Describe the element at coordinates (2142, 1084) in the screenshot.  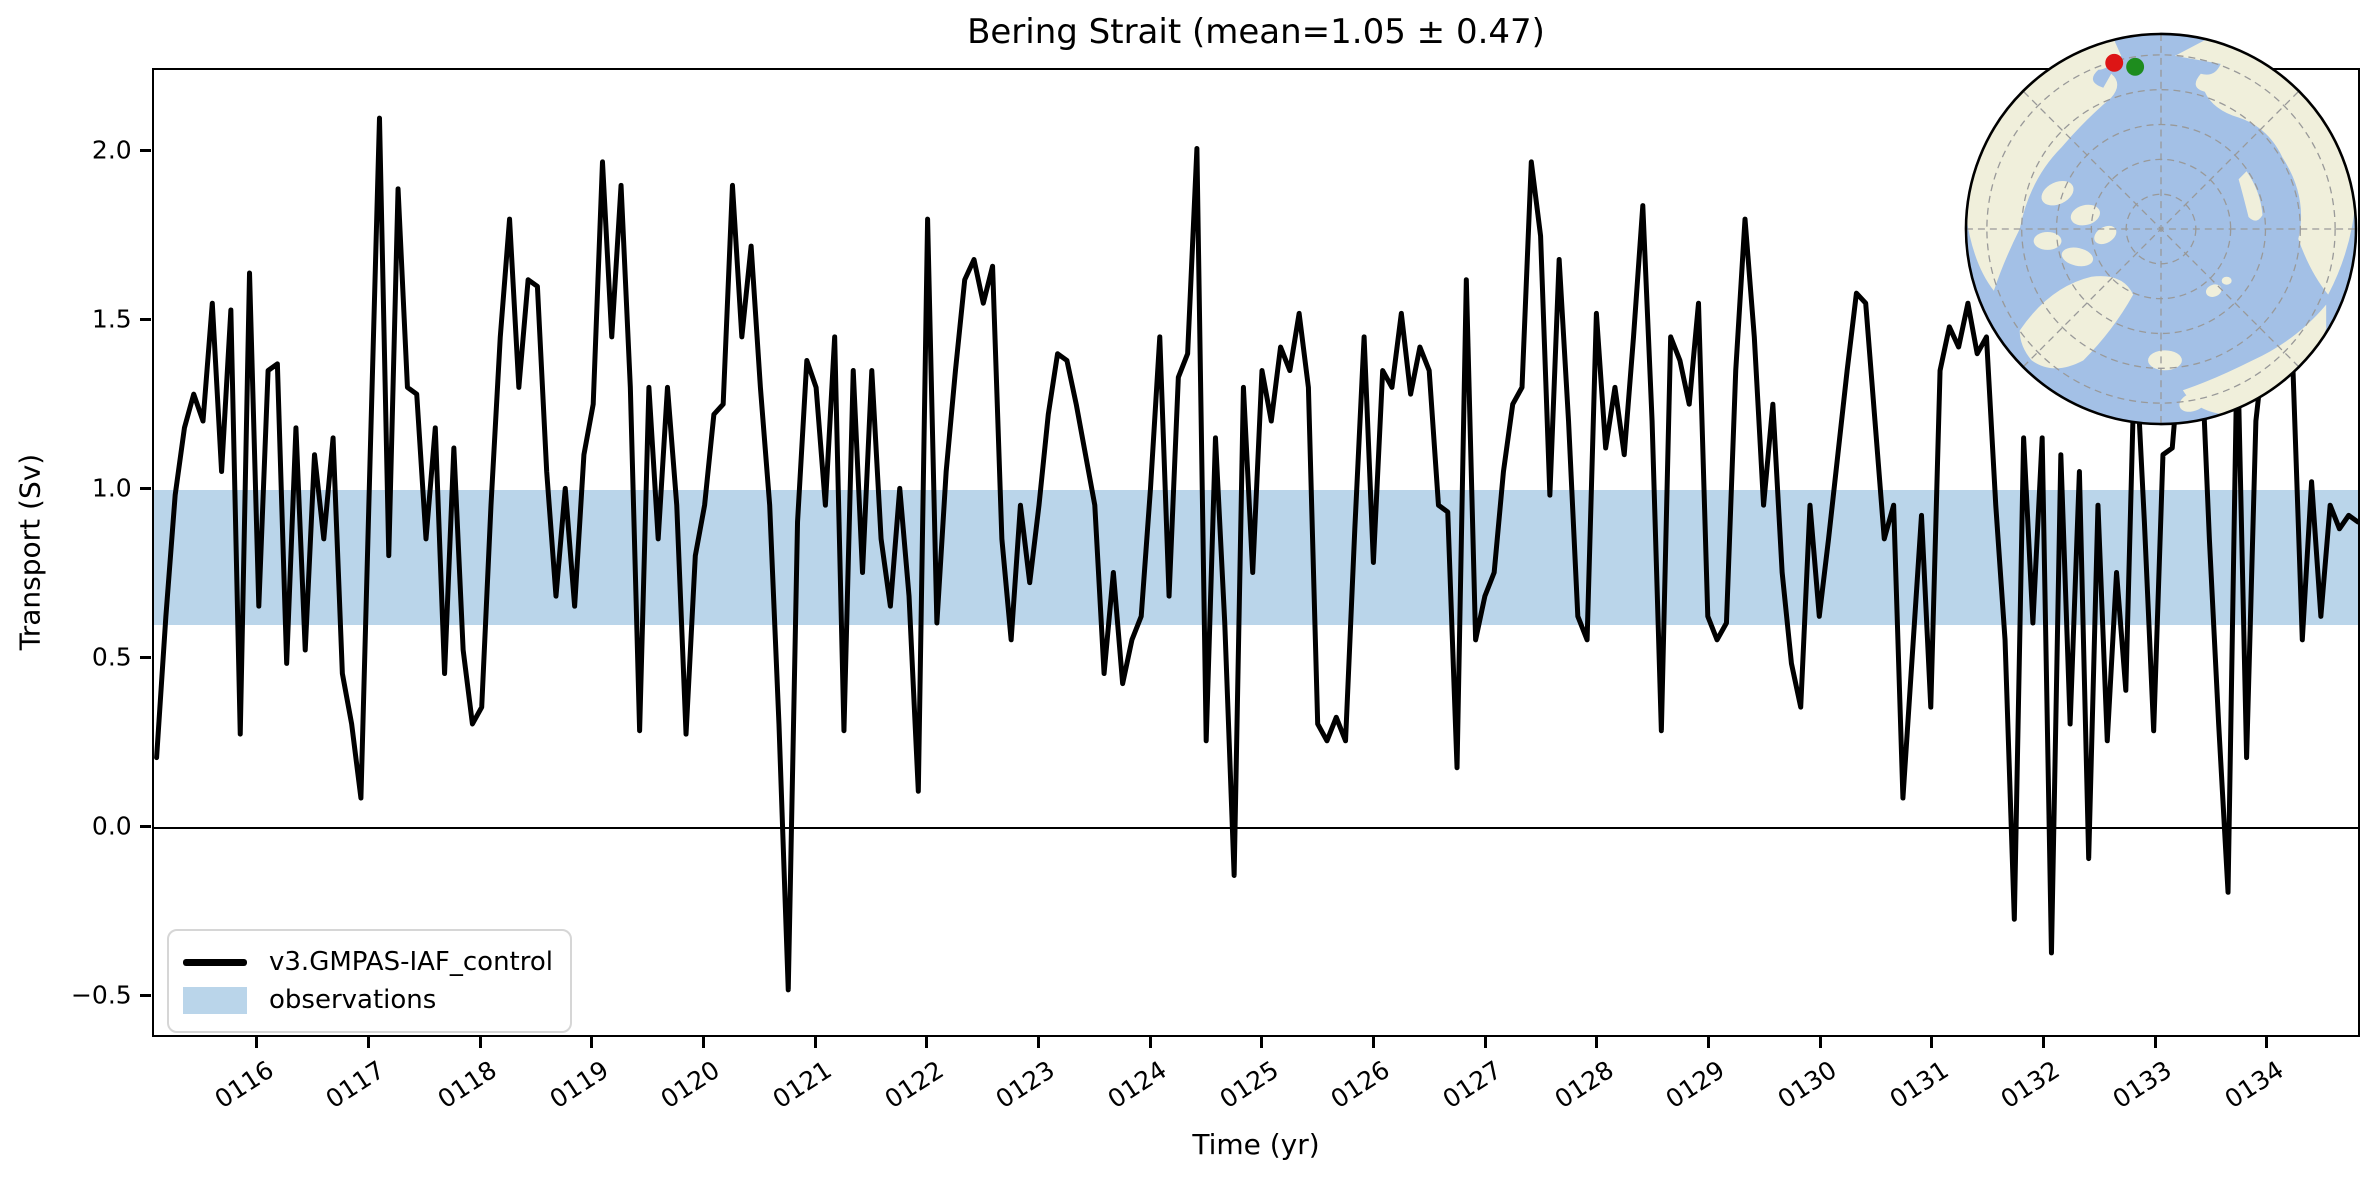
I see `x-tick-label: 0133` at that location.